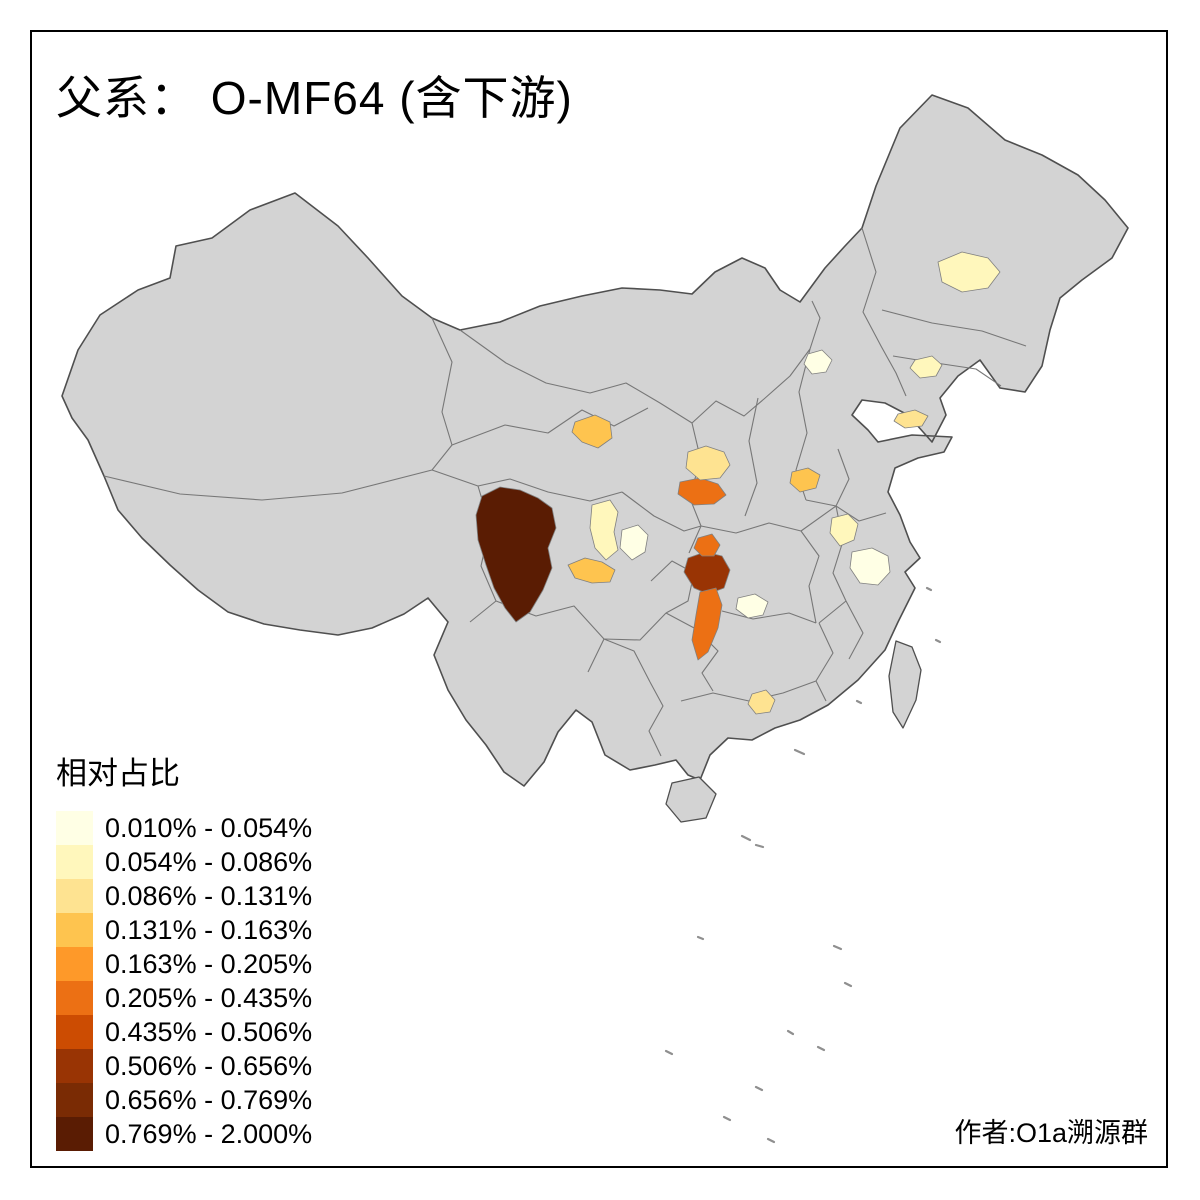  Describe the element at coordinates (592, 431) in the screenshot. I see `region-south-gansu` at that location.